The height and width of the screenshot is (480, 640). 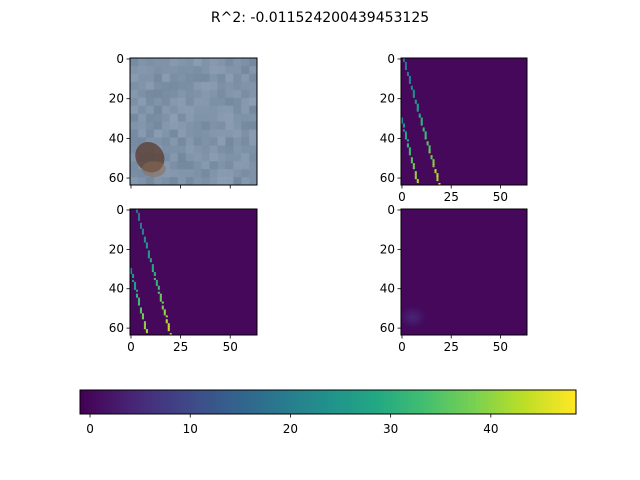 What do you see at coordinates (387, 249) in the screenshot?
I see `y-tick-label: 20` at bounding box center [387, 249].